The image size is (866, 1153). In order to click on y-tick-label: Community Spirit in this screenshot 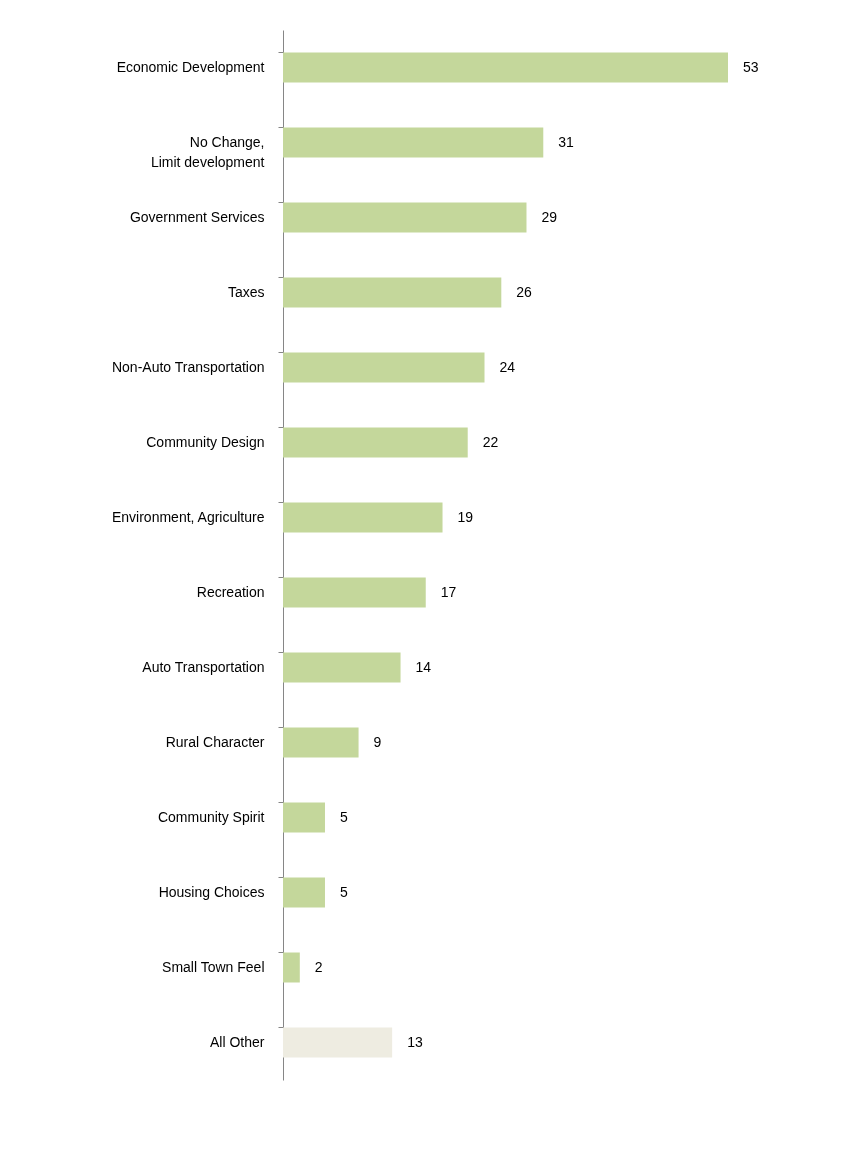, I will do `click(211, 816)`.